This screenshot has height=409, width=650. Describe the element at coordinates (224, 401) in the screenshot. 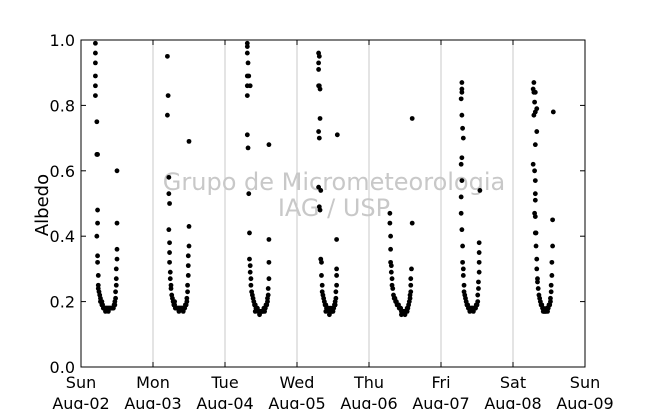

I see `x-tick-label-date: Aug-04` at that location.